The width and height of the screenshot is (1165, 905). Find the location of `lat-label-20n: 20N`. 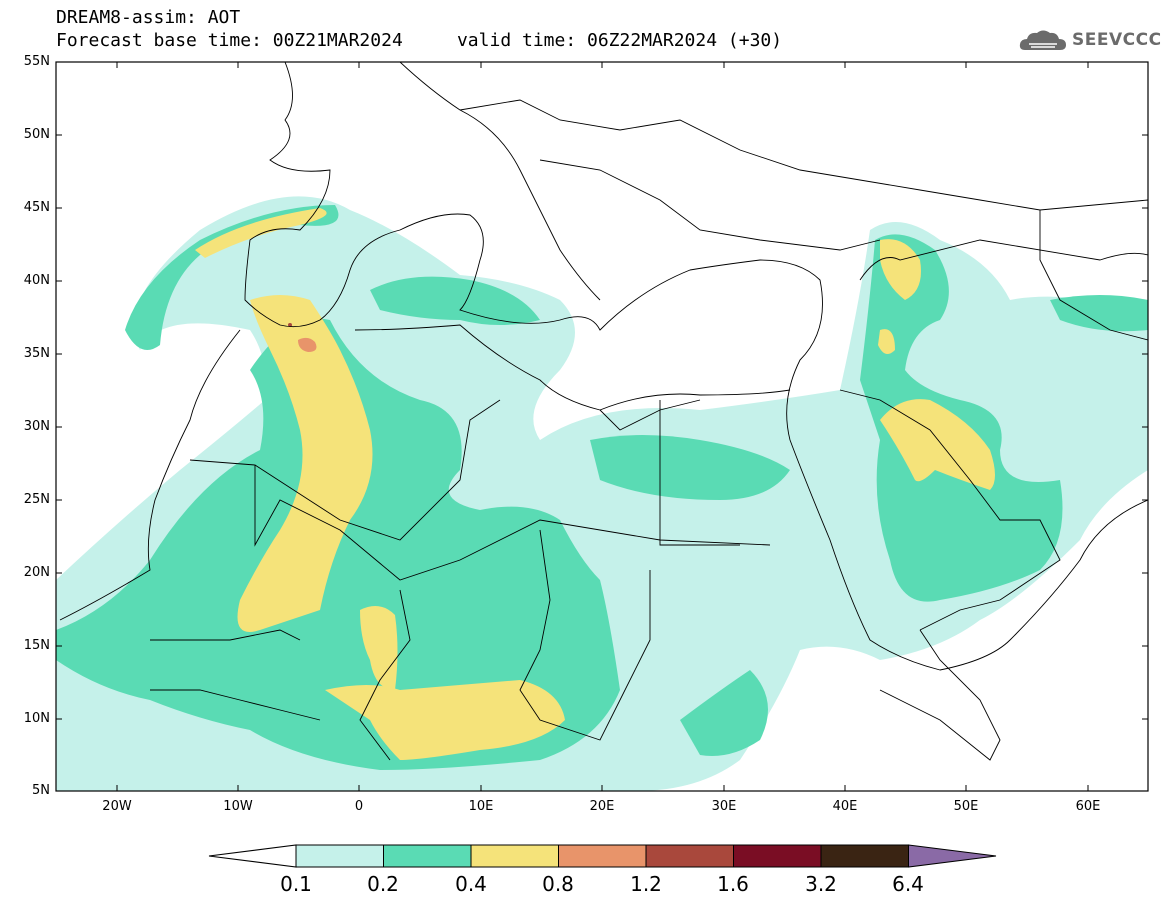

lat-label-20n: 20N is located at coordinates (36, 572).